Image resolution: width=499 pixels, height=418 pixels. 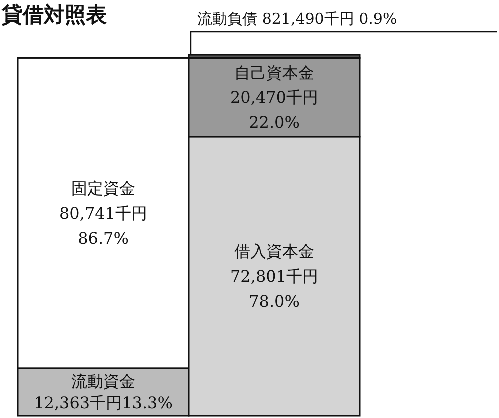 I want to click on data-label: 80,741千円 86.7%, so click(x=104, y=226).